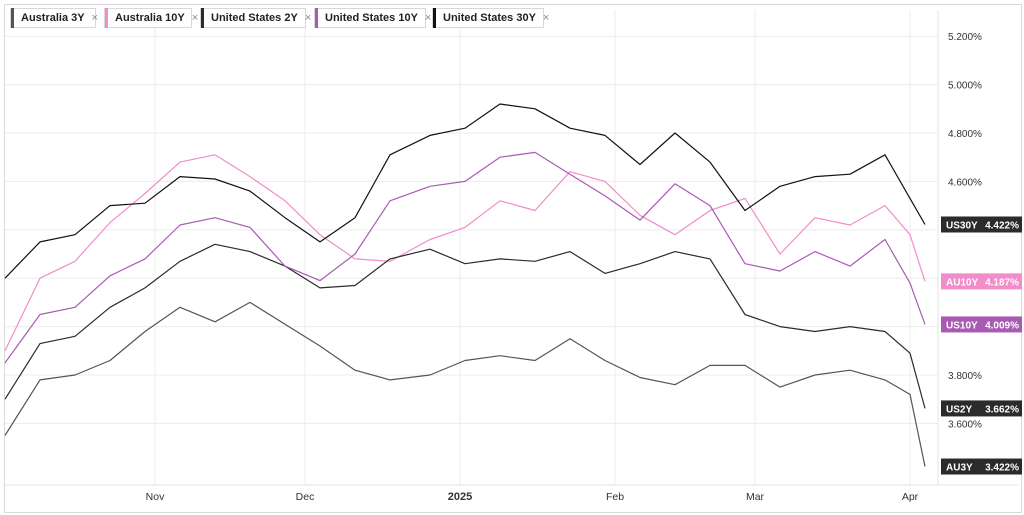 This screenshot has height=515, width=1024. I want to click on end-tag-us30y: US30Y 4.422%, so click(981, 224).